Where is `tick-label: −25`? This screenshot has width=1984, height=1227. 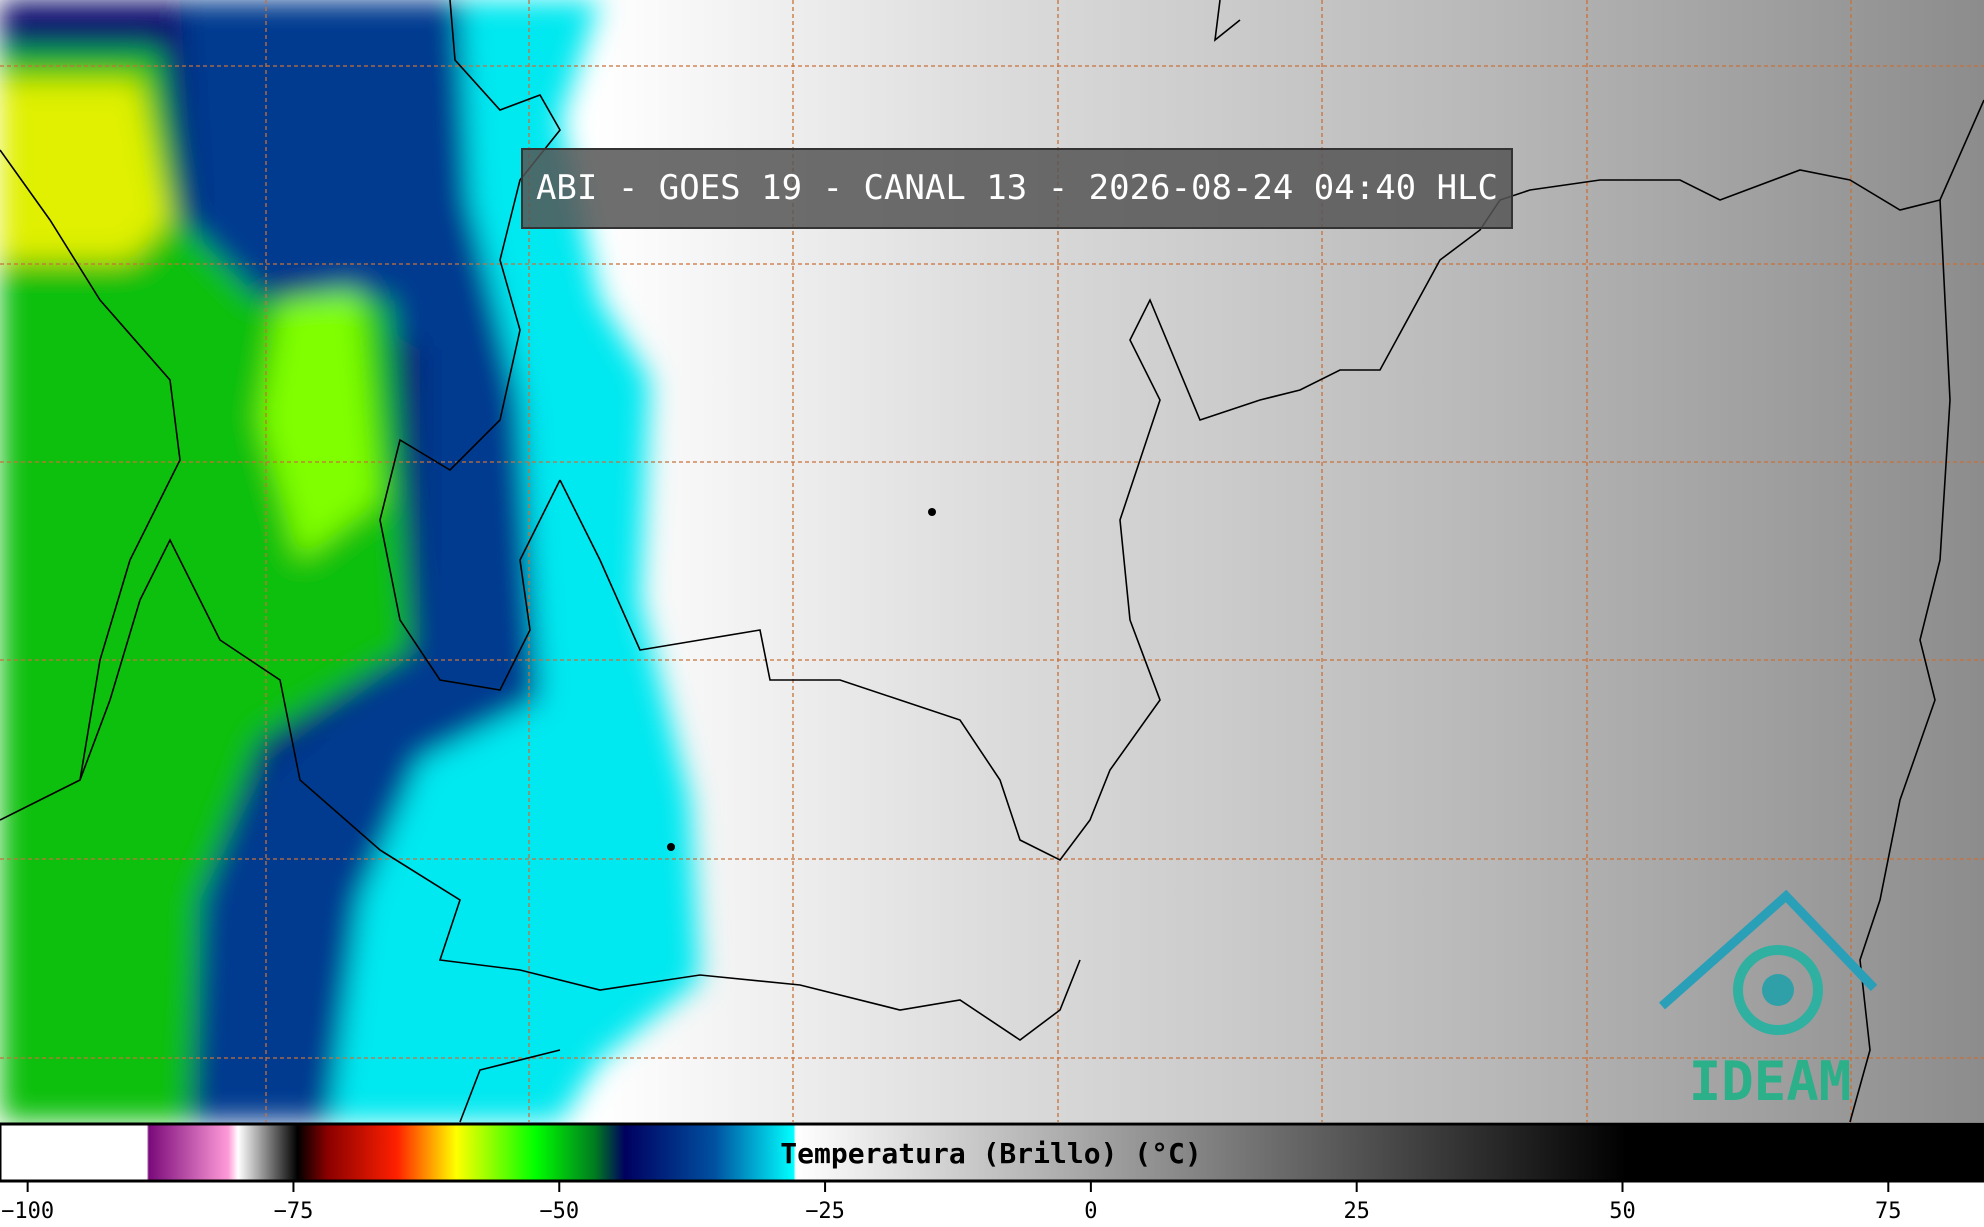 tick-label: −25 is located at coordinates (825, 1211).